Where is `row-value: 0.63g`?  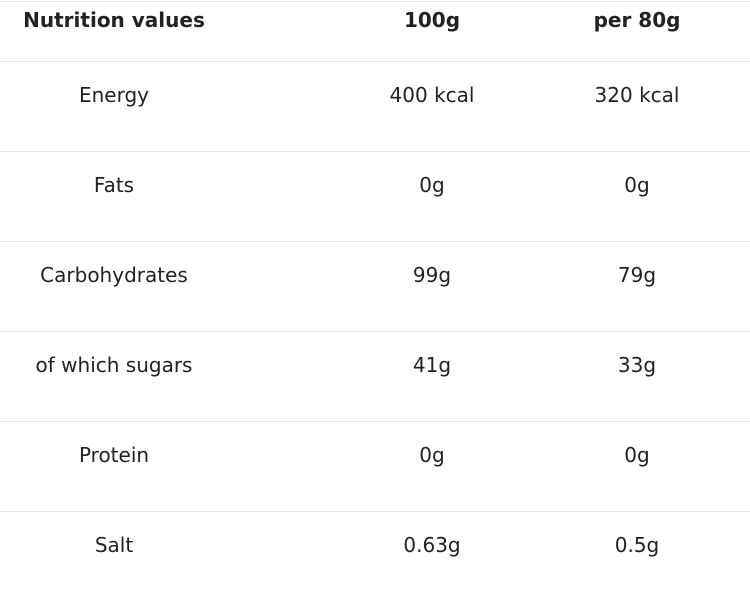
row-value: 0.63g is located at coordinates (432, 545).